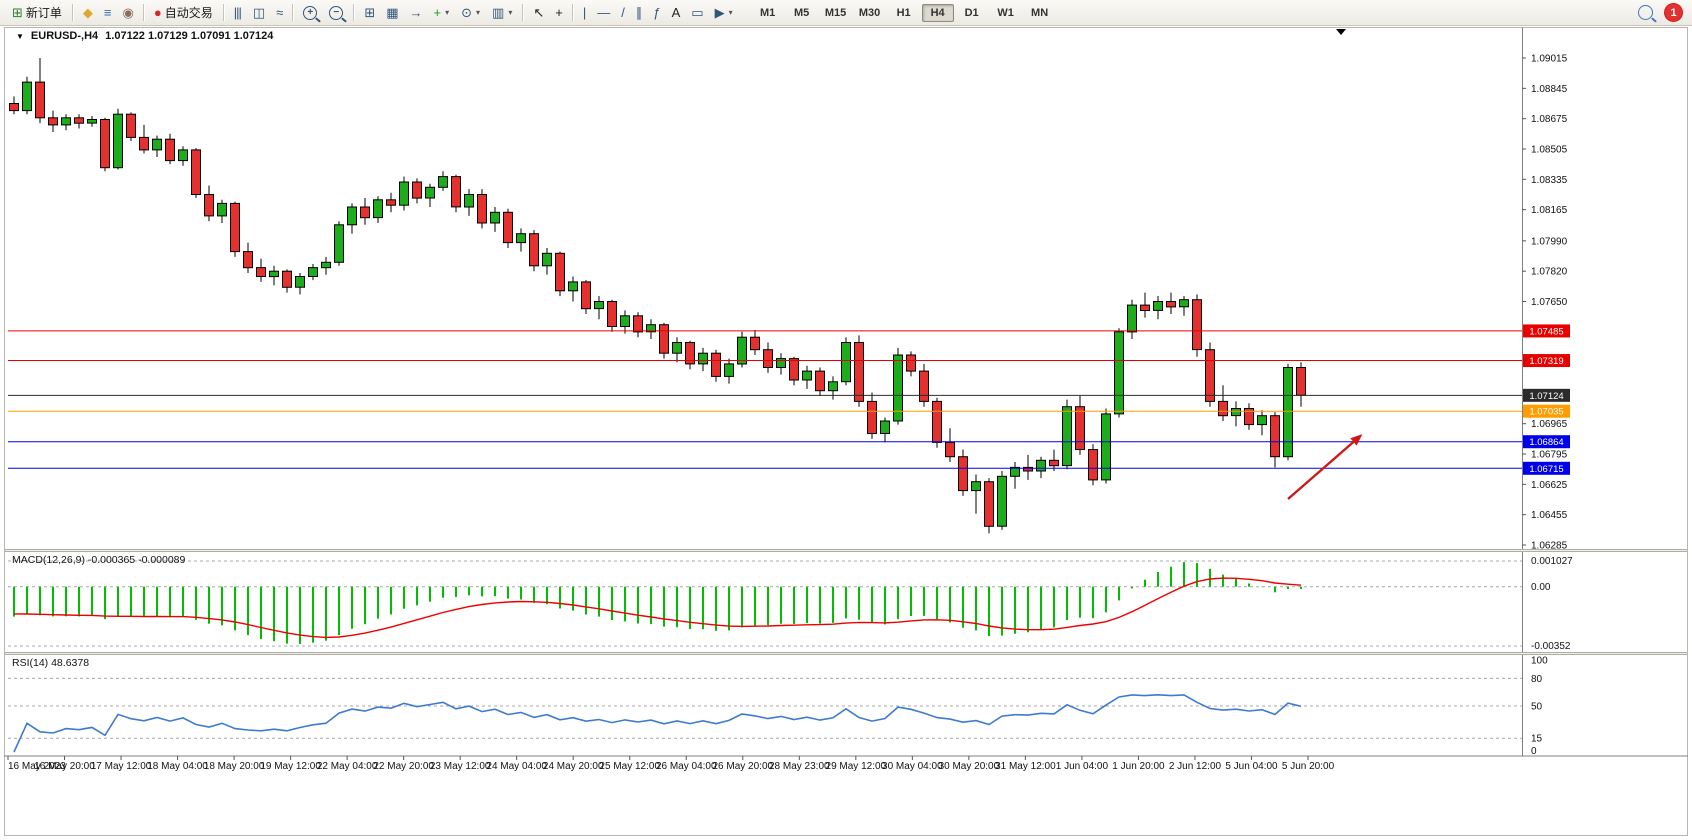 This screenshot has width=1692, height=840. What do you see at coordinates (846, 550) in the screenshot?
I see `macd-panel-splitter` at bounding box center [846, 550].